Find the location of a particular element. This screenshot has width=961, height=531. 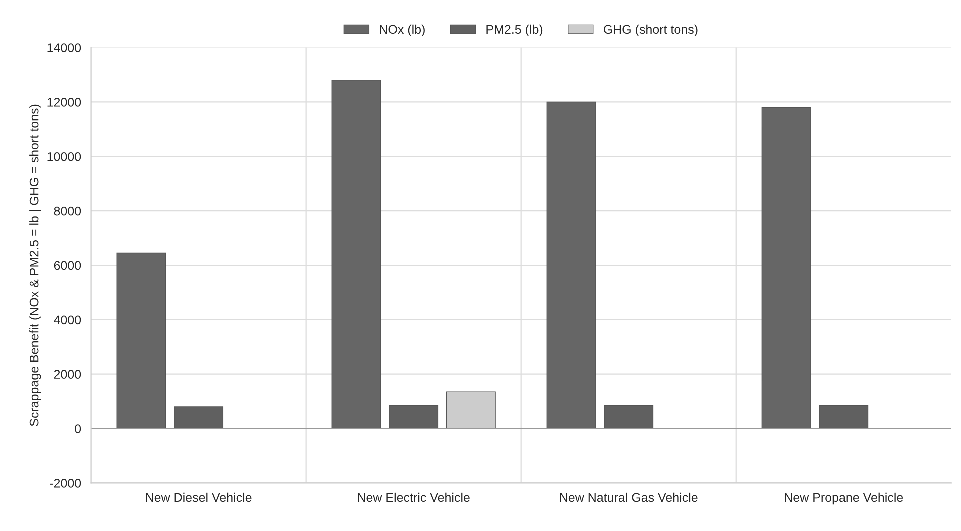

x-tick-label: New Diesel Vehicle is located at coordinates (199, 497).